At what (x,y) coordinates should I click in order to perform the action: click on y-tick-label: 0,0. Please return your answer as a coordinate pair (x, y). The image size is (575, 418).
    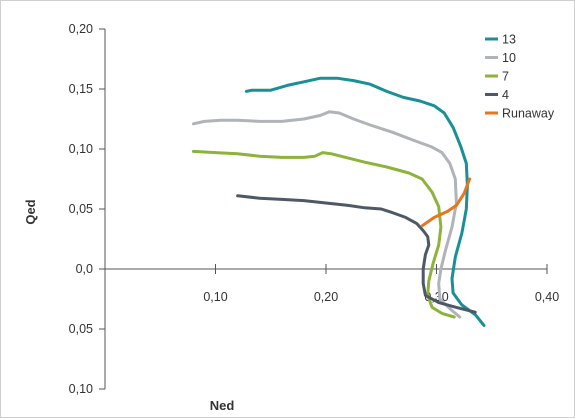
    Looking at the image, I should click on (84, 269).